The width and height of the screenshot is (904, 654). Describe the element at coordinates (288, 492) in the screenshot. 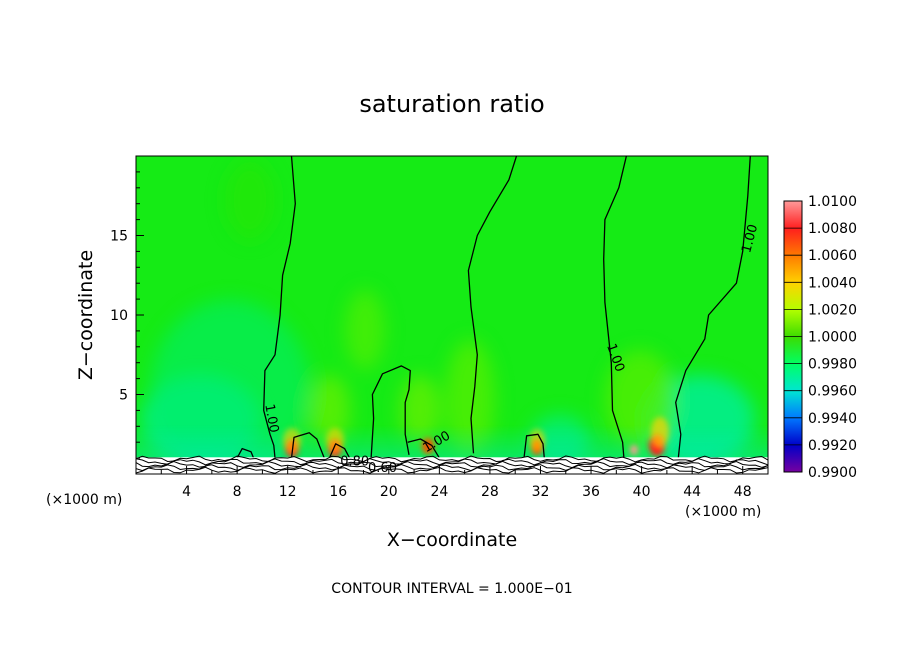

I see `x-tick-label: 12` at that location.